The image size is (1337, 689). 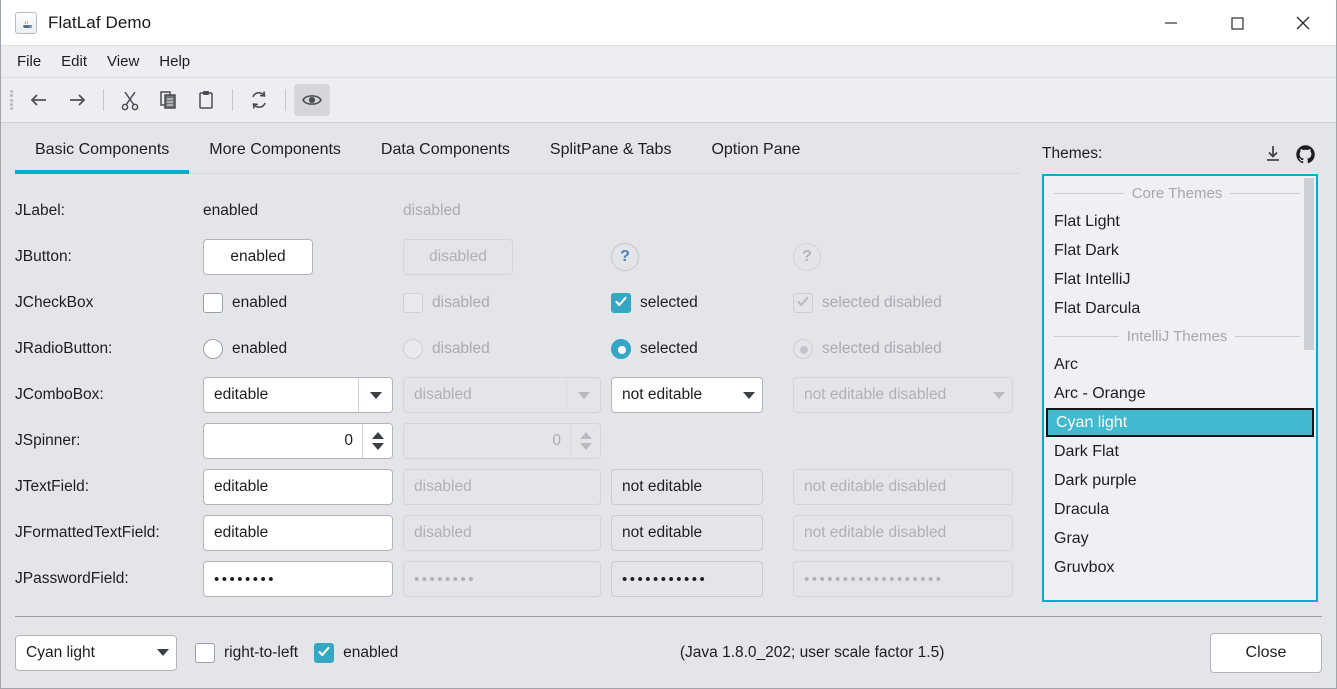 What do you see at coordinates (52, 486) in the screenshot?
I see `jtextfield-row-label: JTextField:` at bounding box center [52, 486].